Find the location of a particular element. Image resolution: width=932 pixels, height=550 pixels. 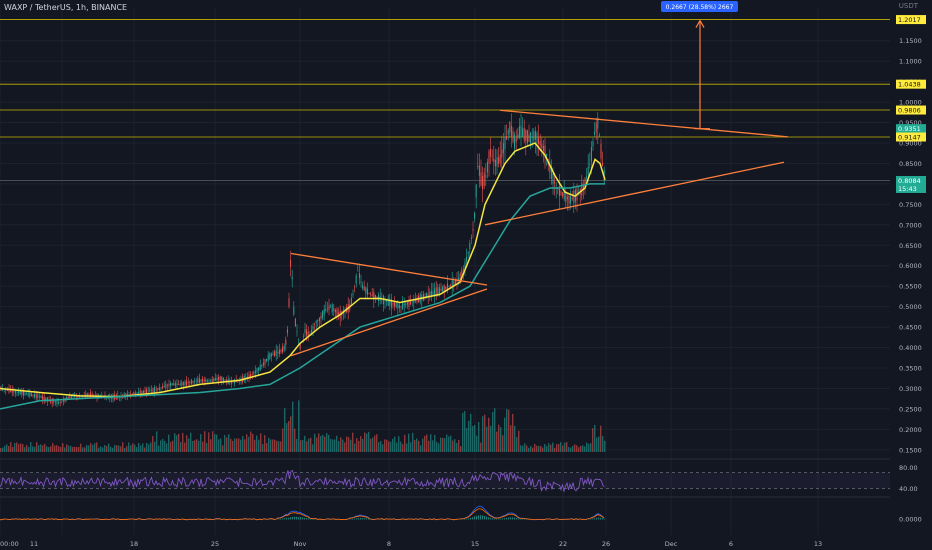

price-label-1.2017: 1.2017 is located at coordinates (911, 20).